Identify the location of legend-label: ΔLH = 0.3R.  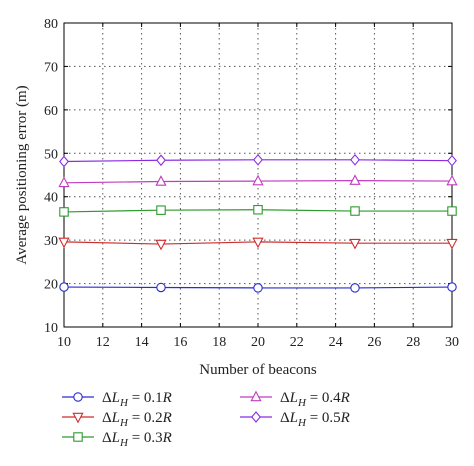
(137, 439).